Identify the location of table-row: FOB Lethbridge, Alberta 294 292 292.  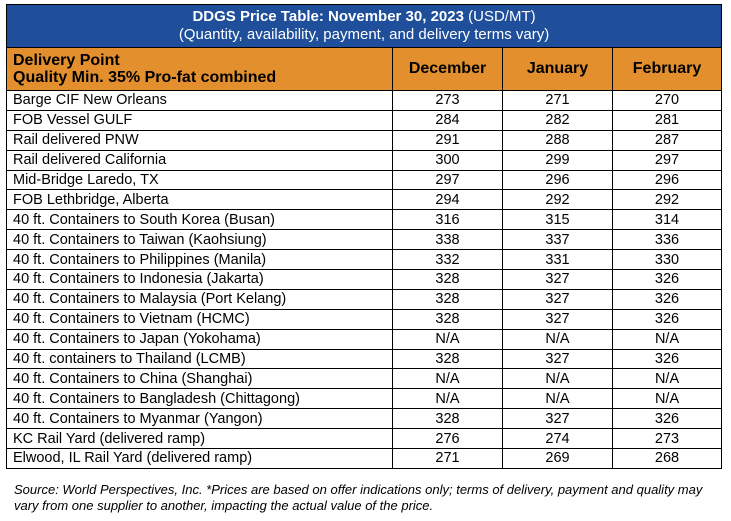
(364, 200).